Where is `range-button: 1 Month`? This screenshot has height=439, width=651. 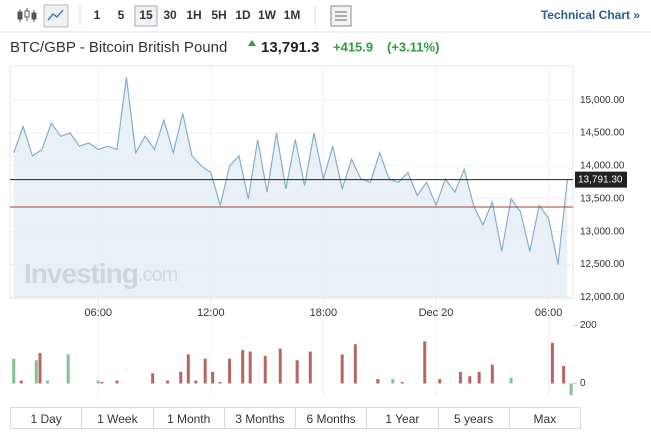
range-button: 1 Month is located at coordinates (188, 418).